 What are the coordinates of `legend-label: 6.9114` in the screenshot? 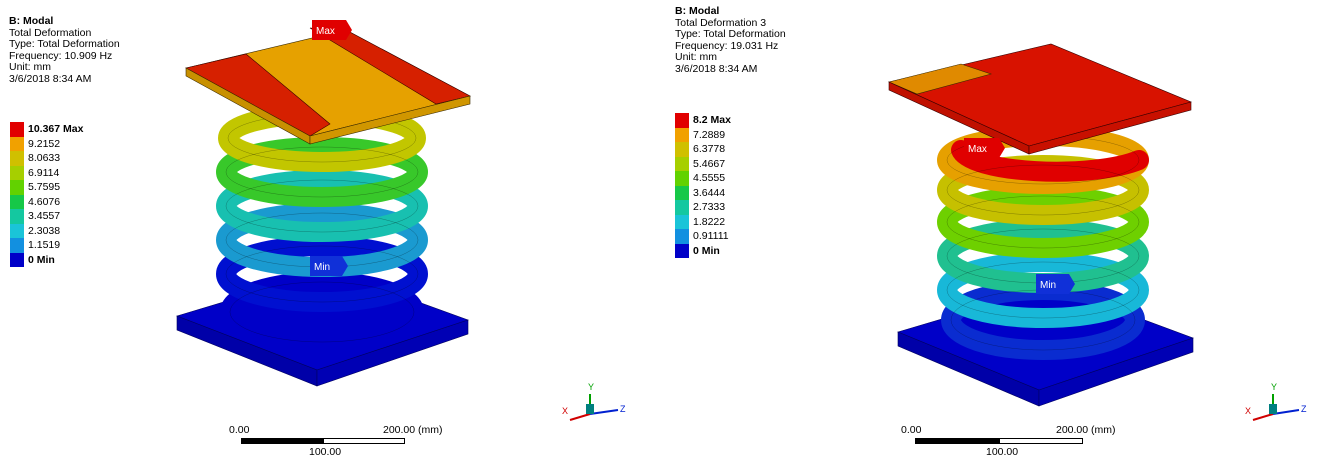 It's located at (44, 172).